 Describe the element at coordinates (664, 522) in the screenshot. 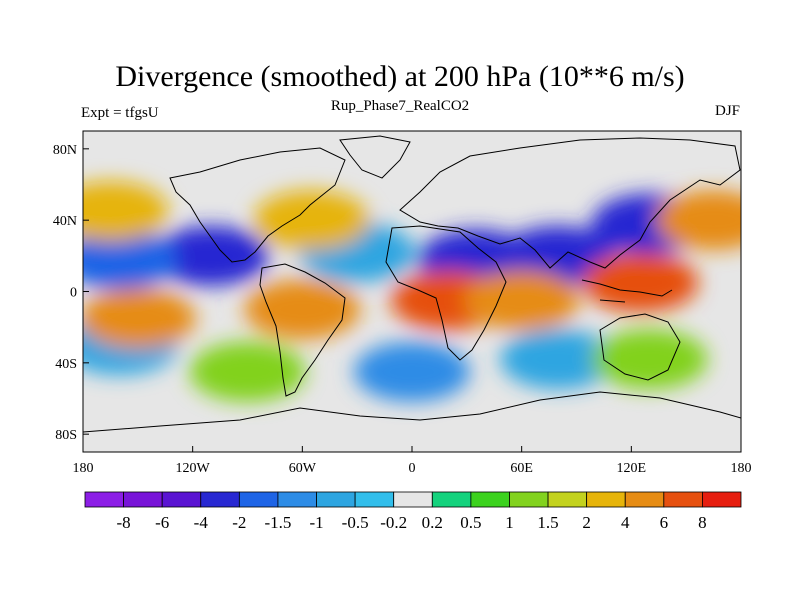

I see `colorbar-label-14: 6` at that location.